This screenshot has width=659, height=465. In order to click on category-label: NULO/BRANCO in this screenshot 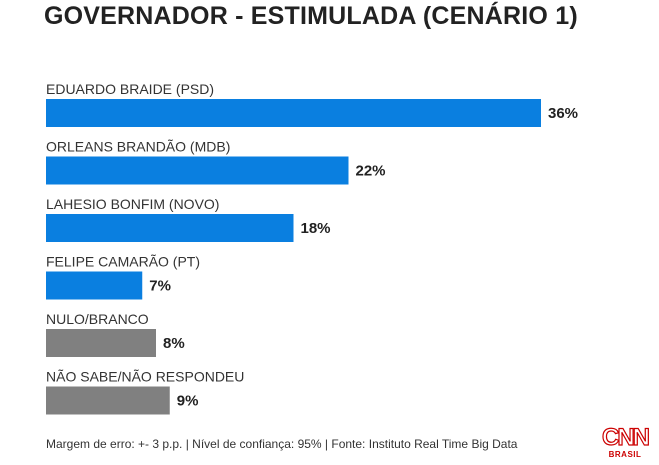, I will do `click(97, 319)`.